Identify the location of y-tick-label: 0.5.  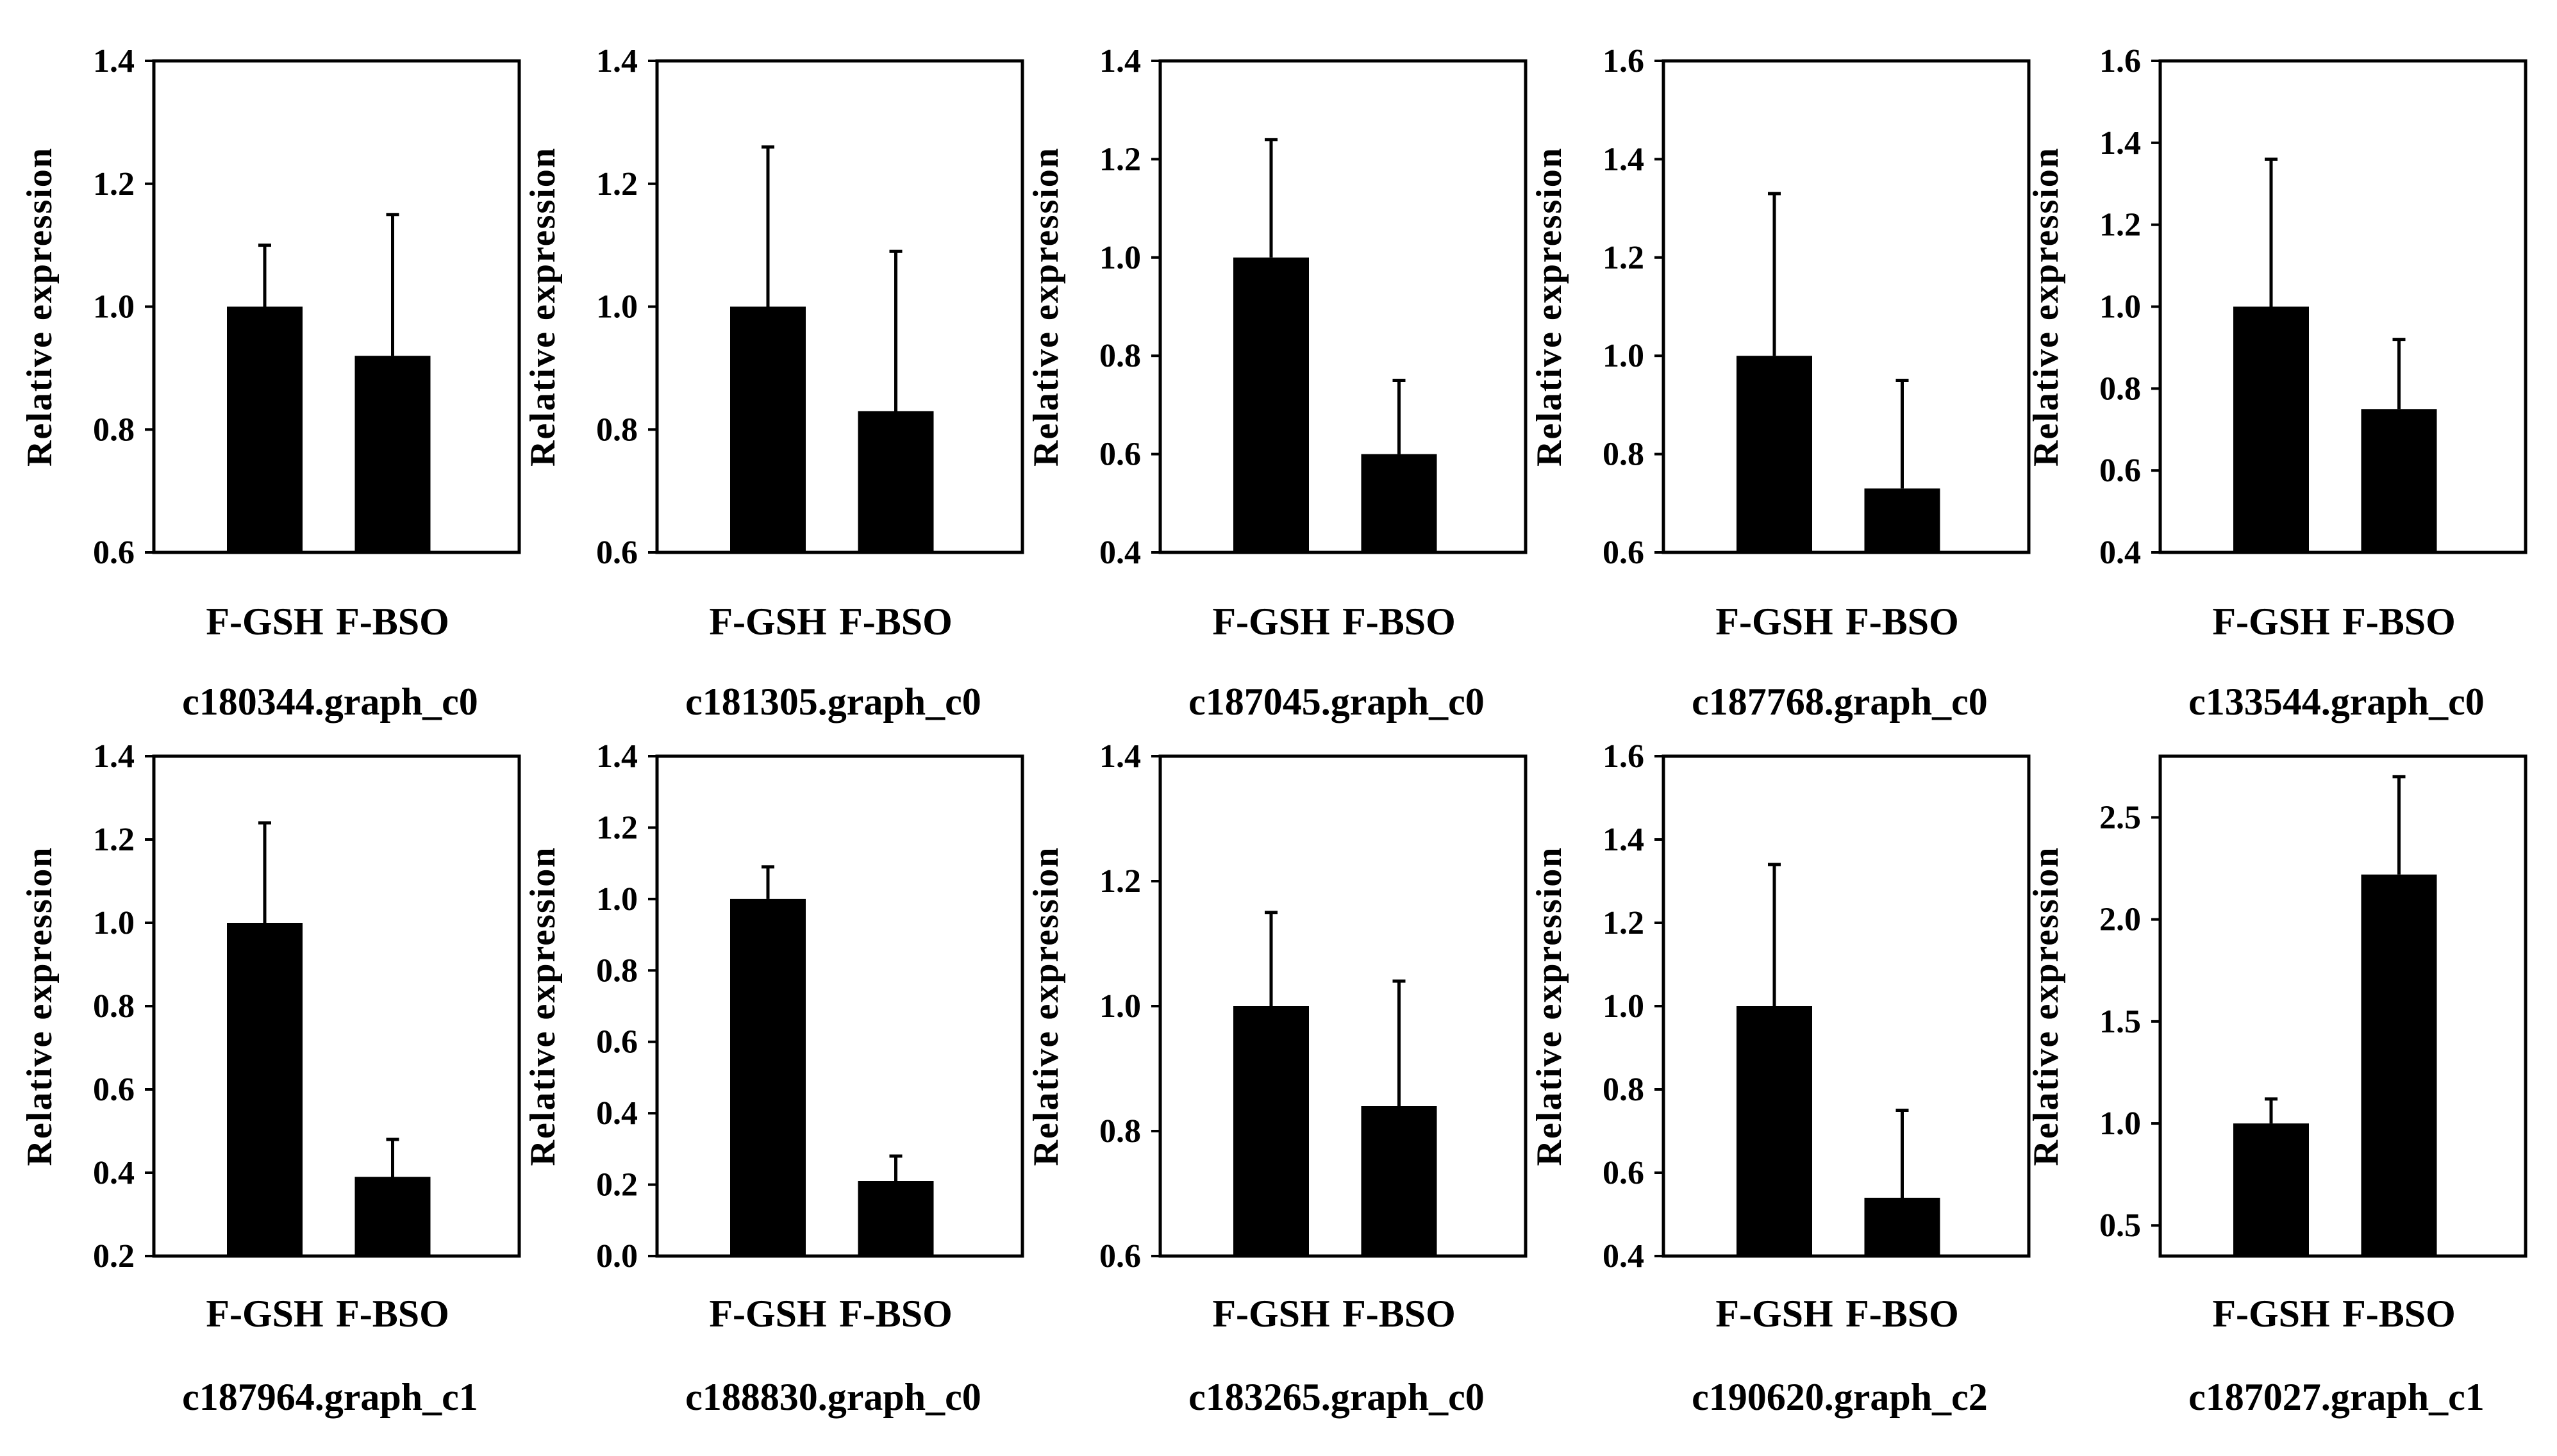
(2120, 1225).